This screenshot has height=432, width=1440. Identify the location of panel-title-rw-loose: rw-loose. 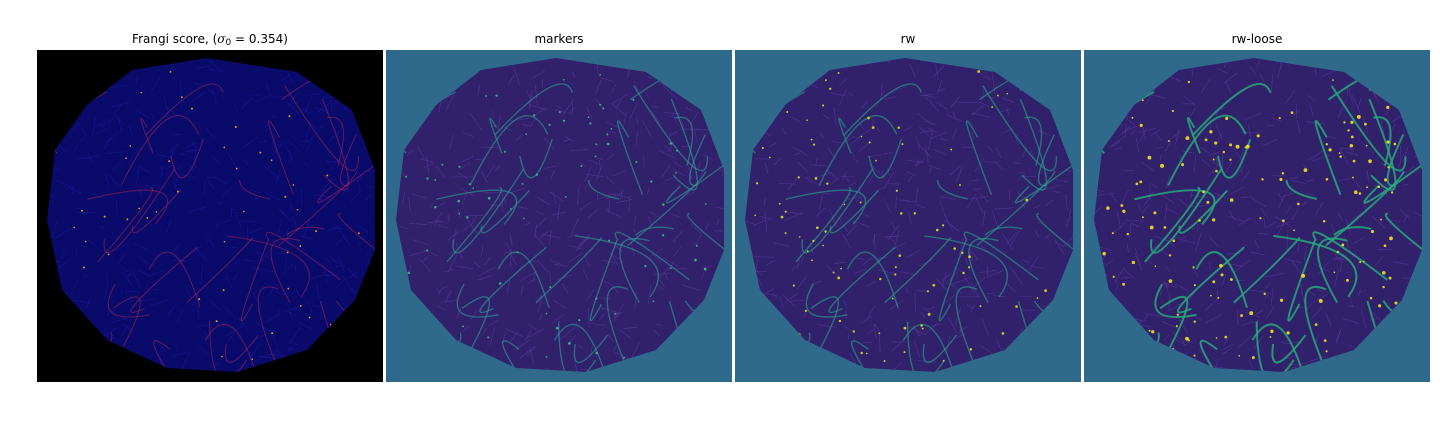
(1257, 39).